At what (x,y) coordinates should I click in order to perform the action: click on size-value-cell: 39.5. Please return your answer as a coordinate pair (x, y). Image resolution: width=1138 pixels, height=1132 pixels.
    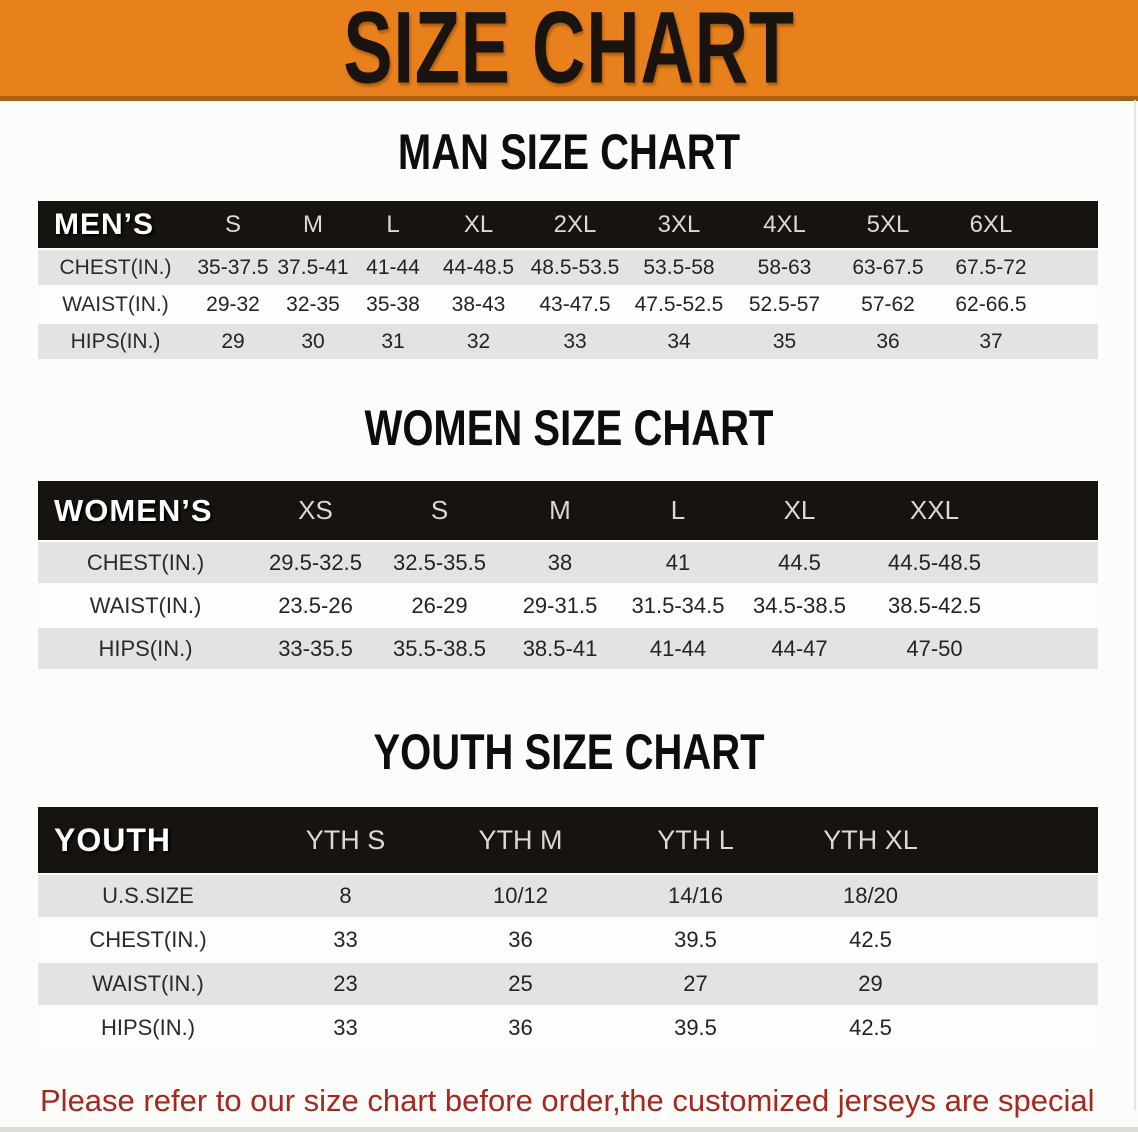
    Looking at the image, I should click on (695, 941).